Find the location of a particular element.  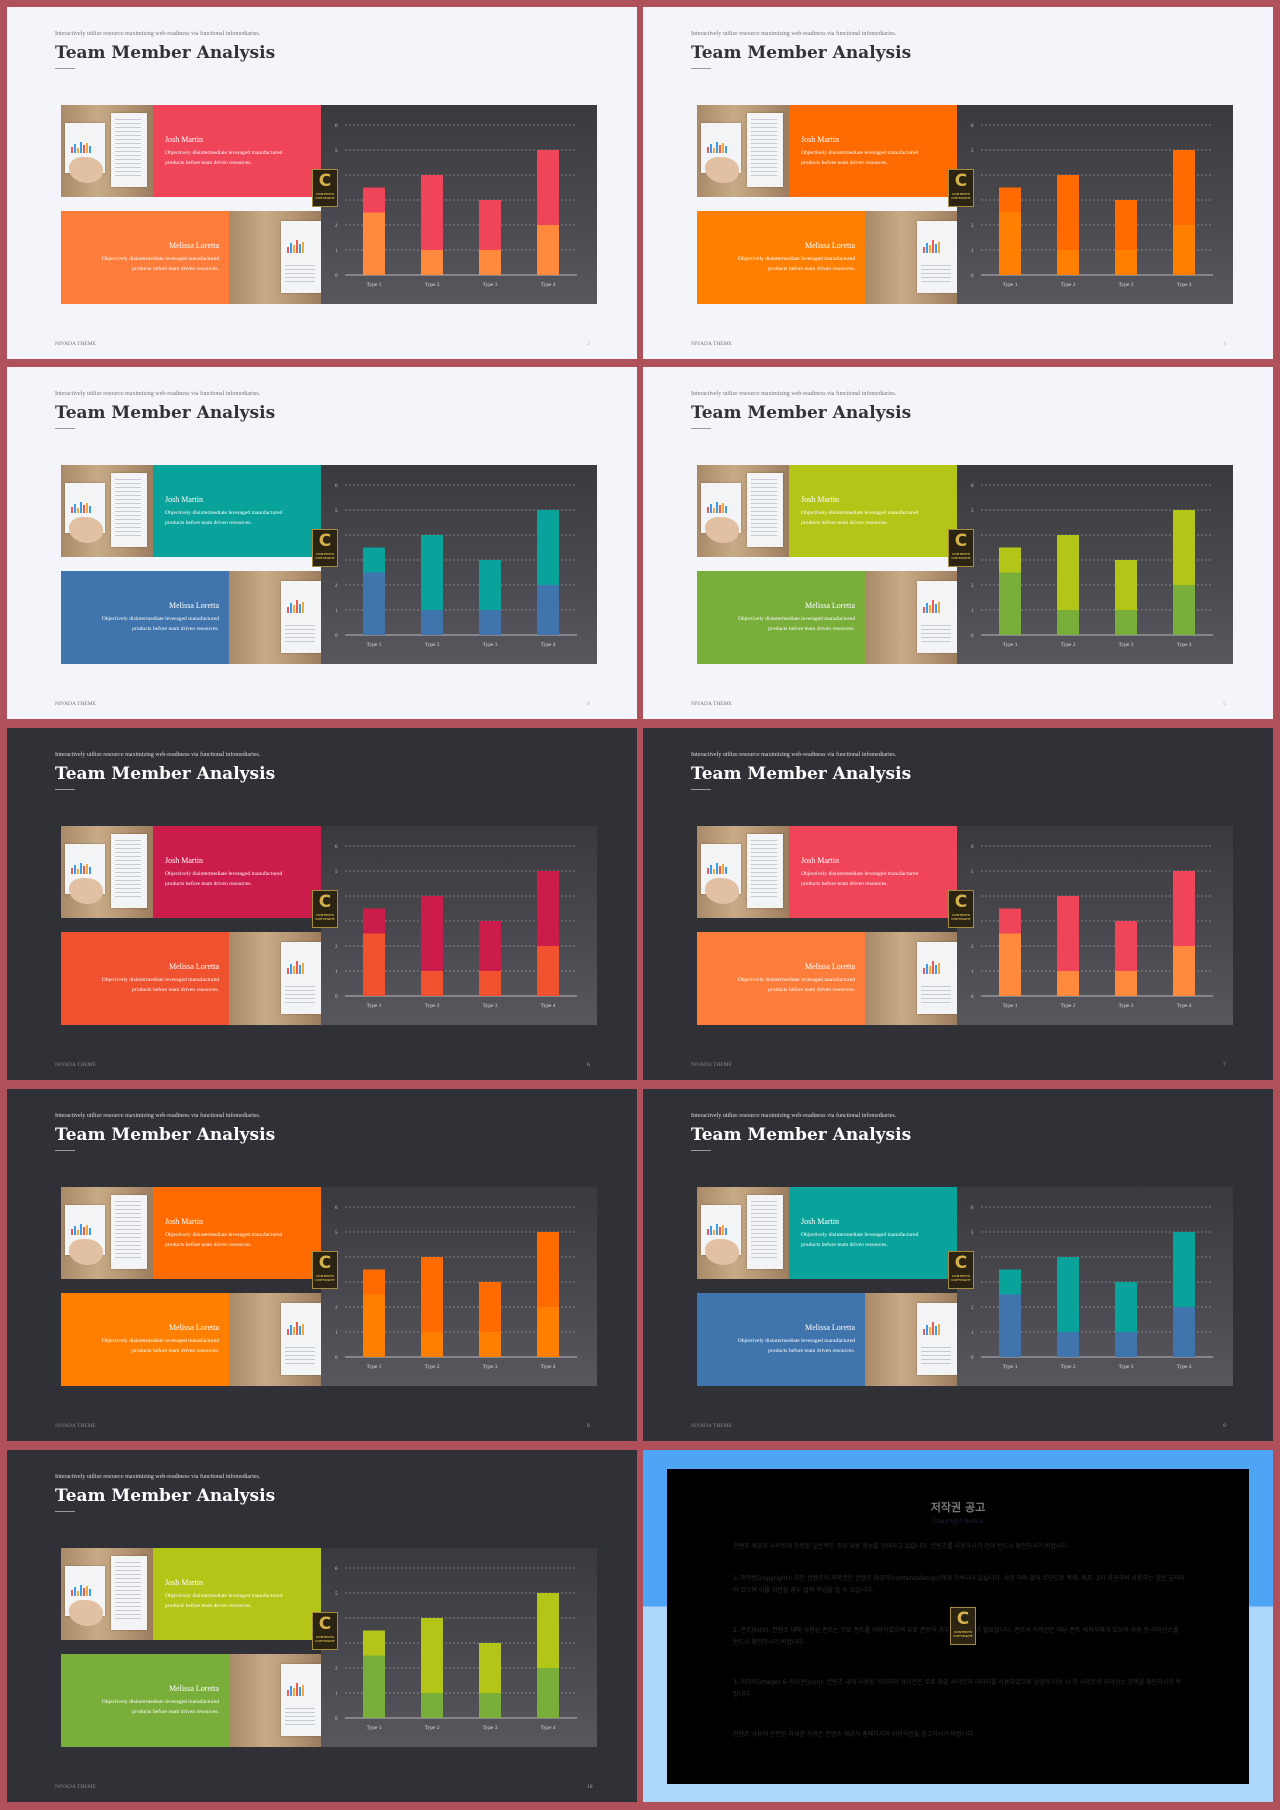

slide-title: Team Member Analysis is located at coordinates (801, 413).